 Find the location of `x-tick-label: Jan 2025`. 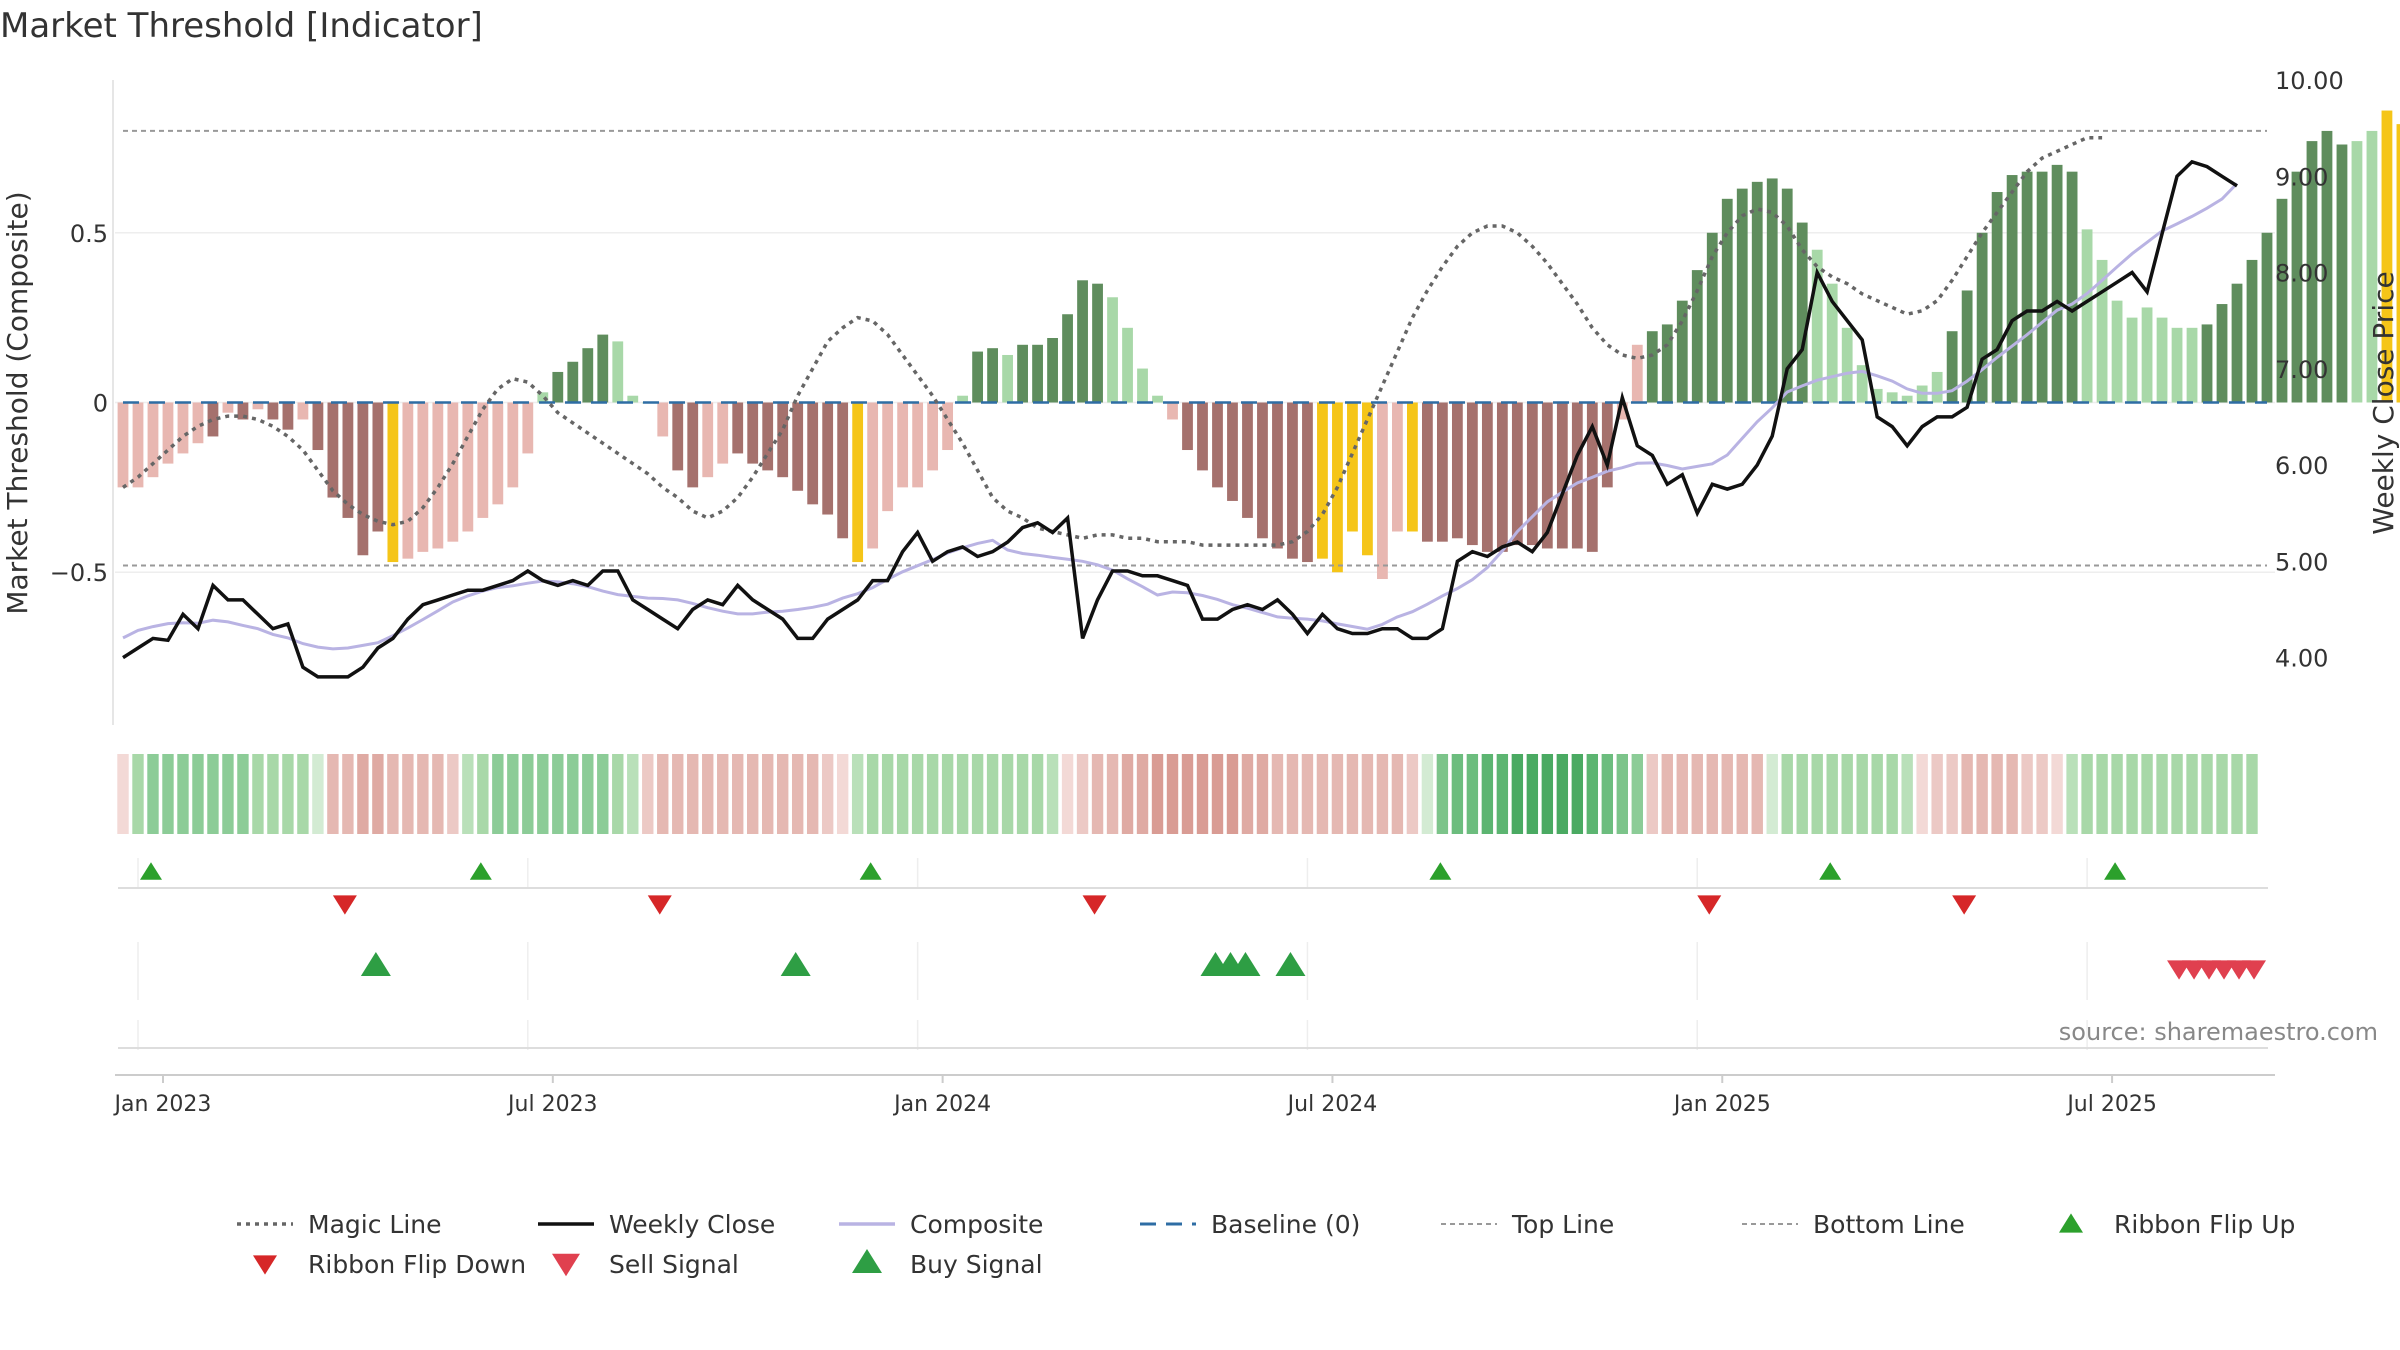

x-tick-label: Jan 2025 is located at coordinates (1721, 1104).